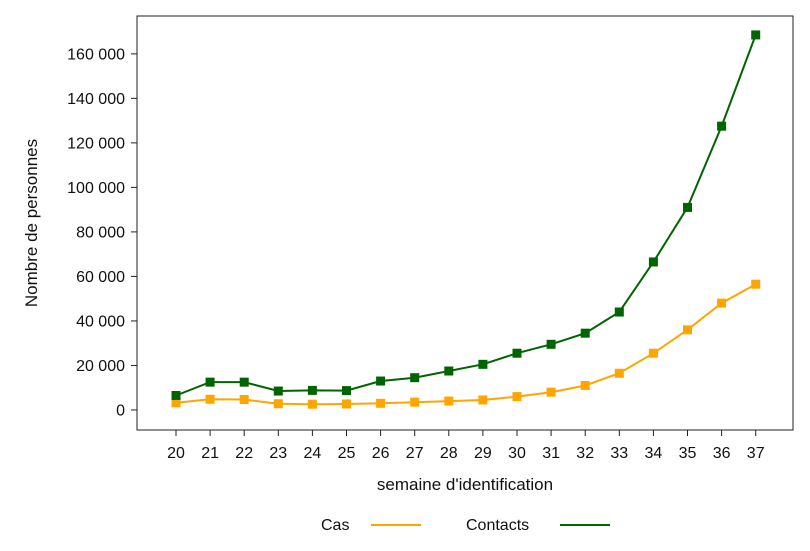 The image size is (810, 551). I want to click on x-tick-label: 24, so click(313, 453).